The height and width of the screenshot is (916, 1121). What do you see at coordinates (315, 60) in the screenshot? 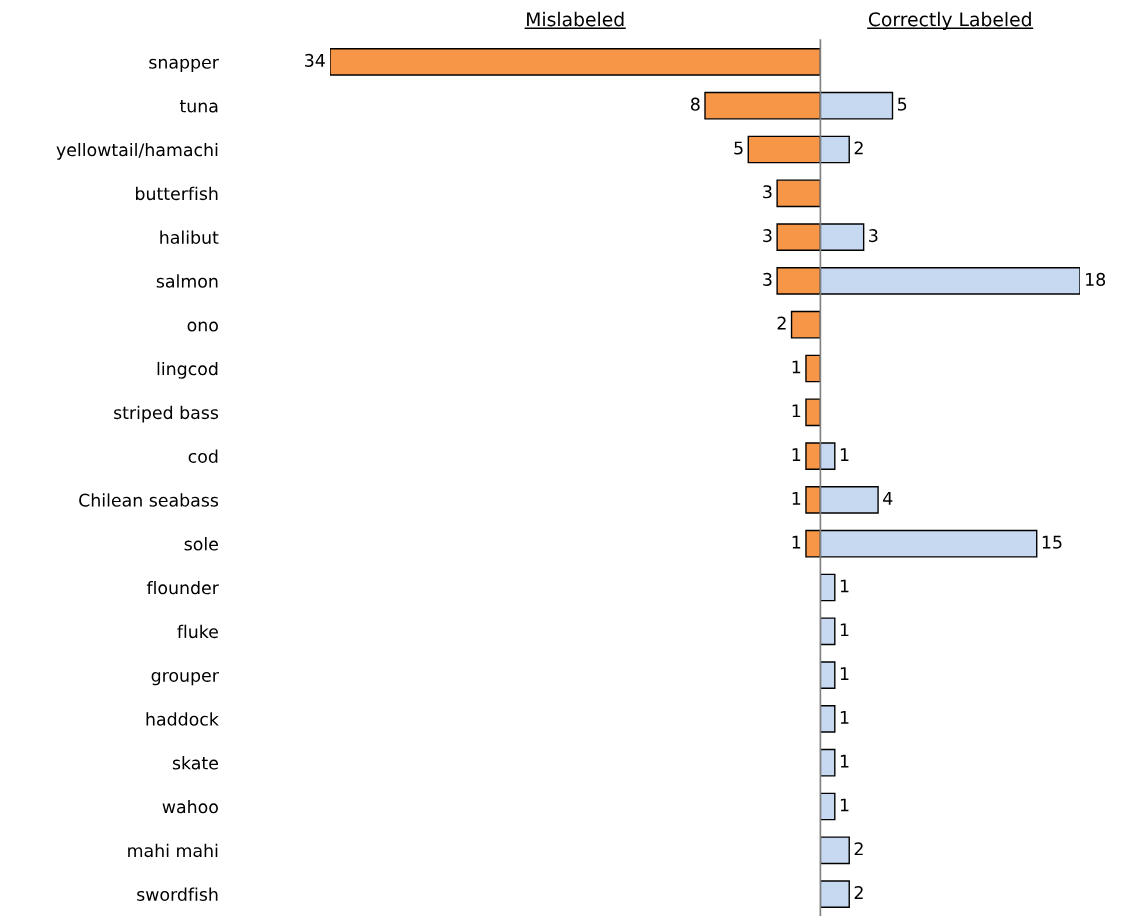
I see `data-label: 34` at bounding box center [315, 60].